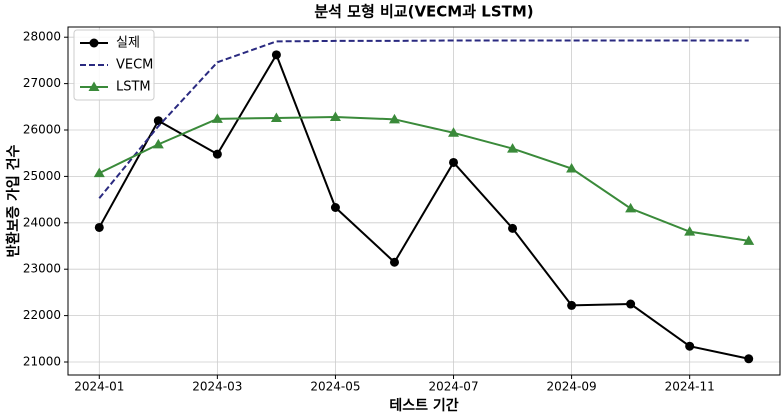 The width and height of the screenshot is (784, 420). What do you see at coordinates (13, 200) in the screenshot?
I see `y-axis-label: 반환보증 가입 건수` at bounding box center [13, 200].